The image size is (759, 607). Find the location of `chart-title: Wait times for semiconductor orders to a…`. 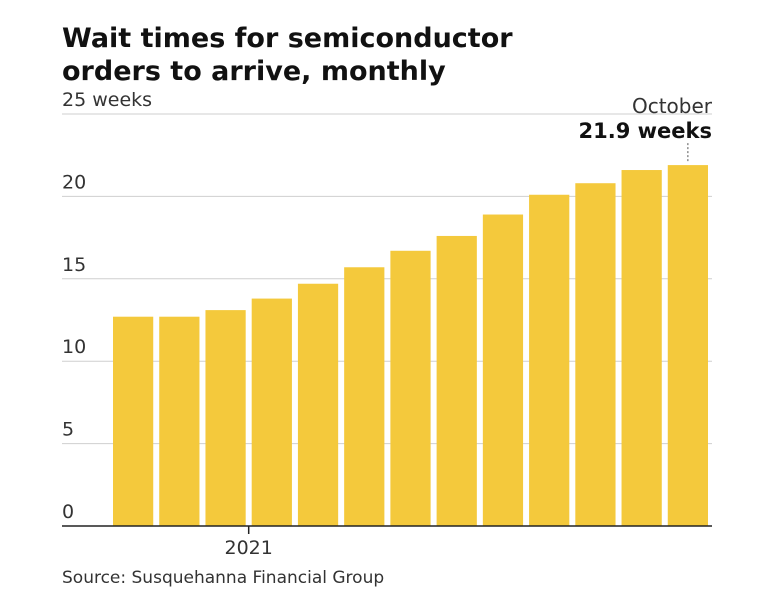

chart-title: Wait times for semiconductor orders to a… is located at coordinates (407, 55).